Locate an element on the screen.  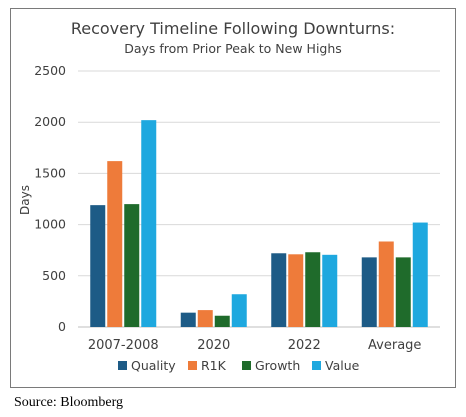
x-tick-label: 2007-2008 is located at coordinates (123, 345).